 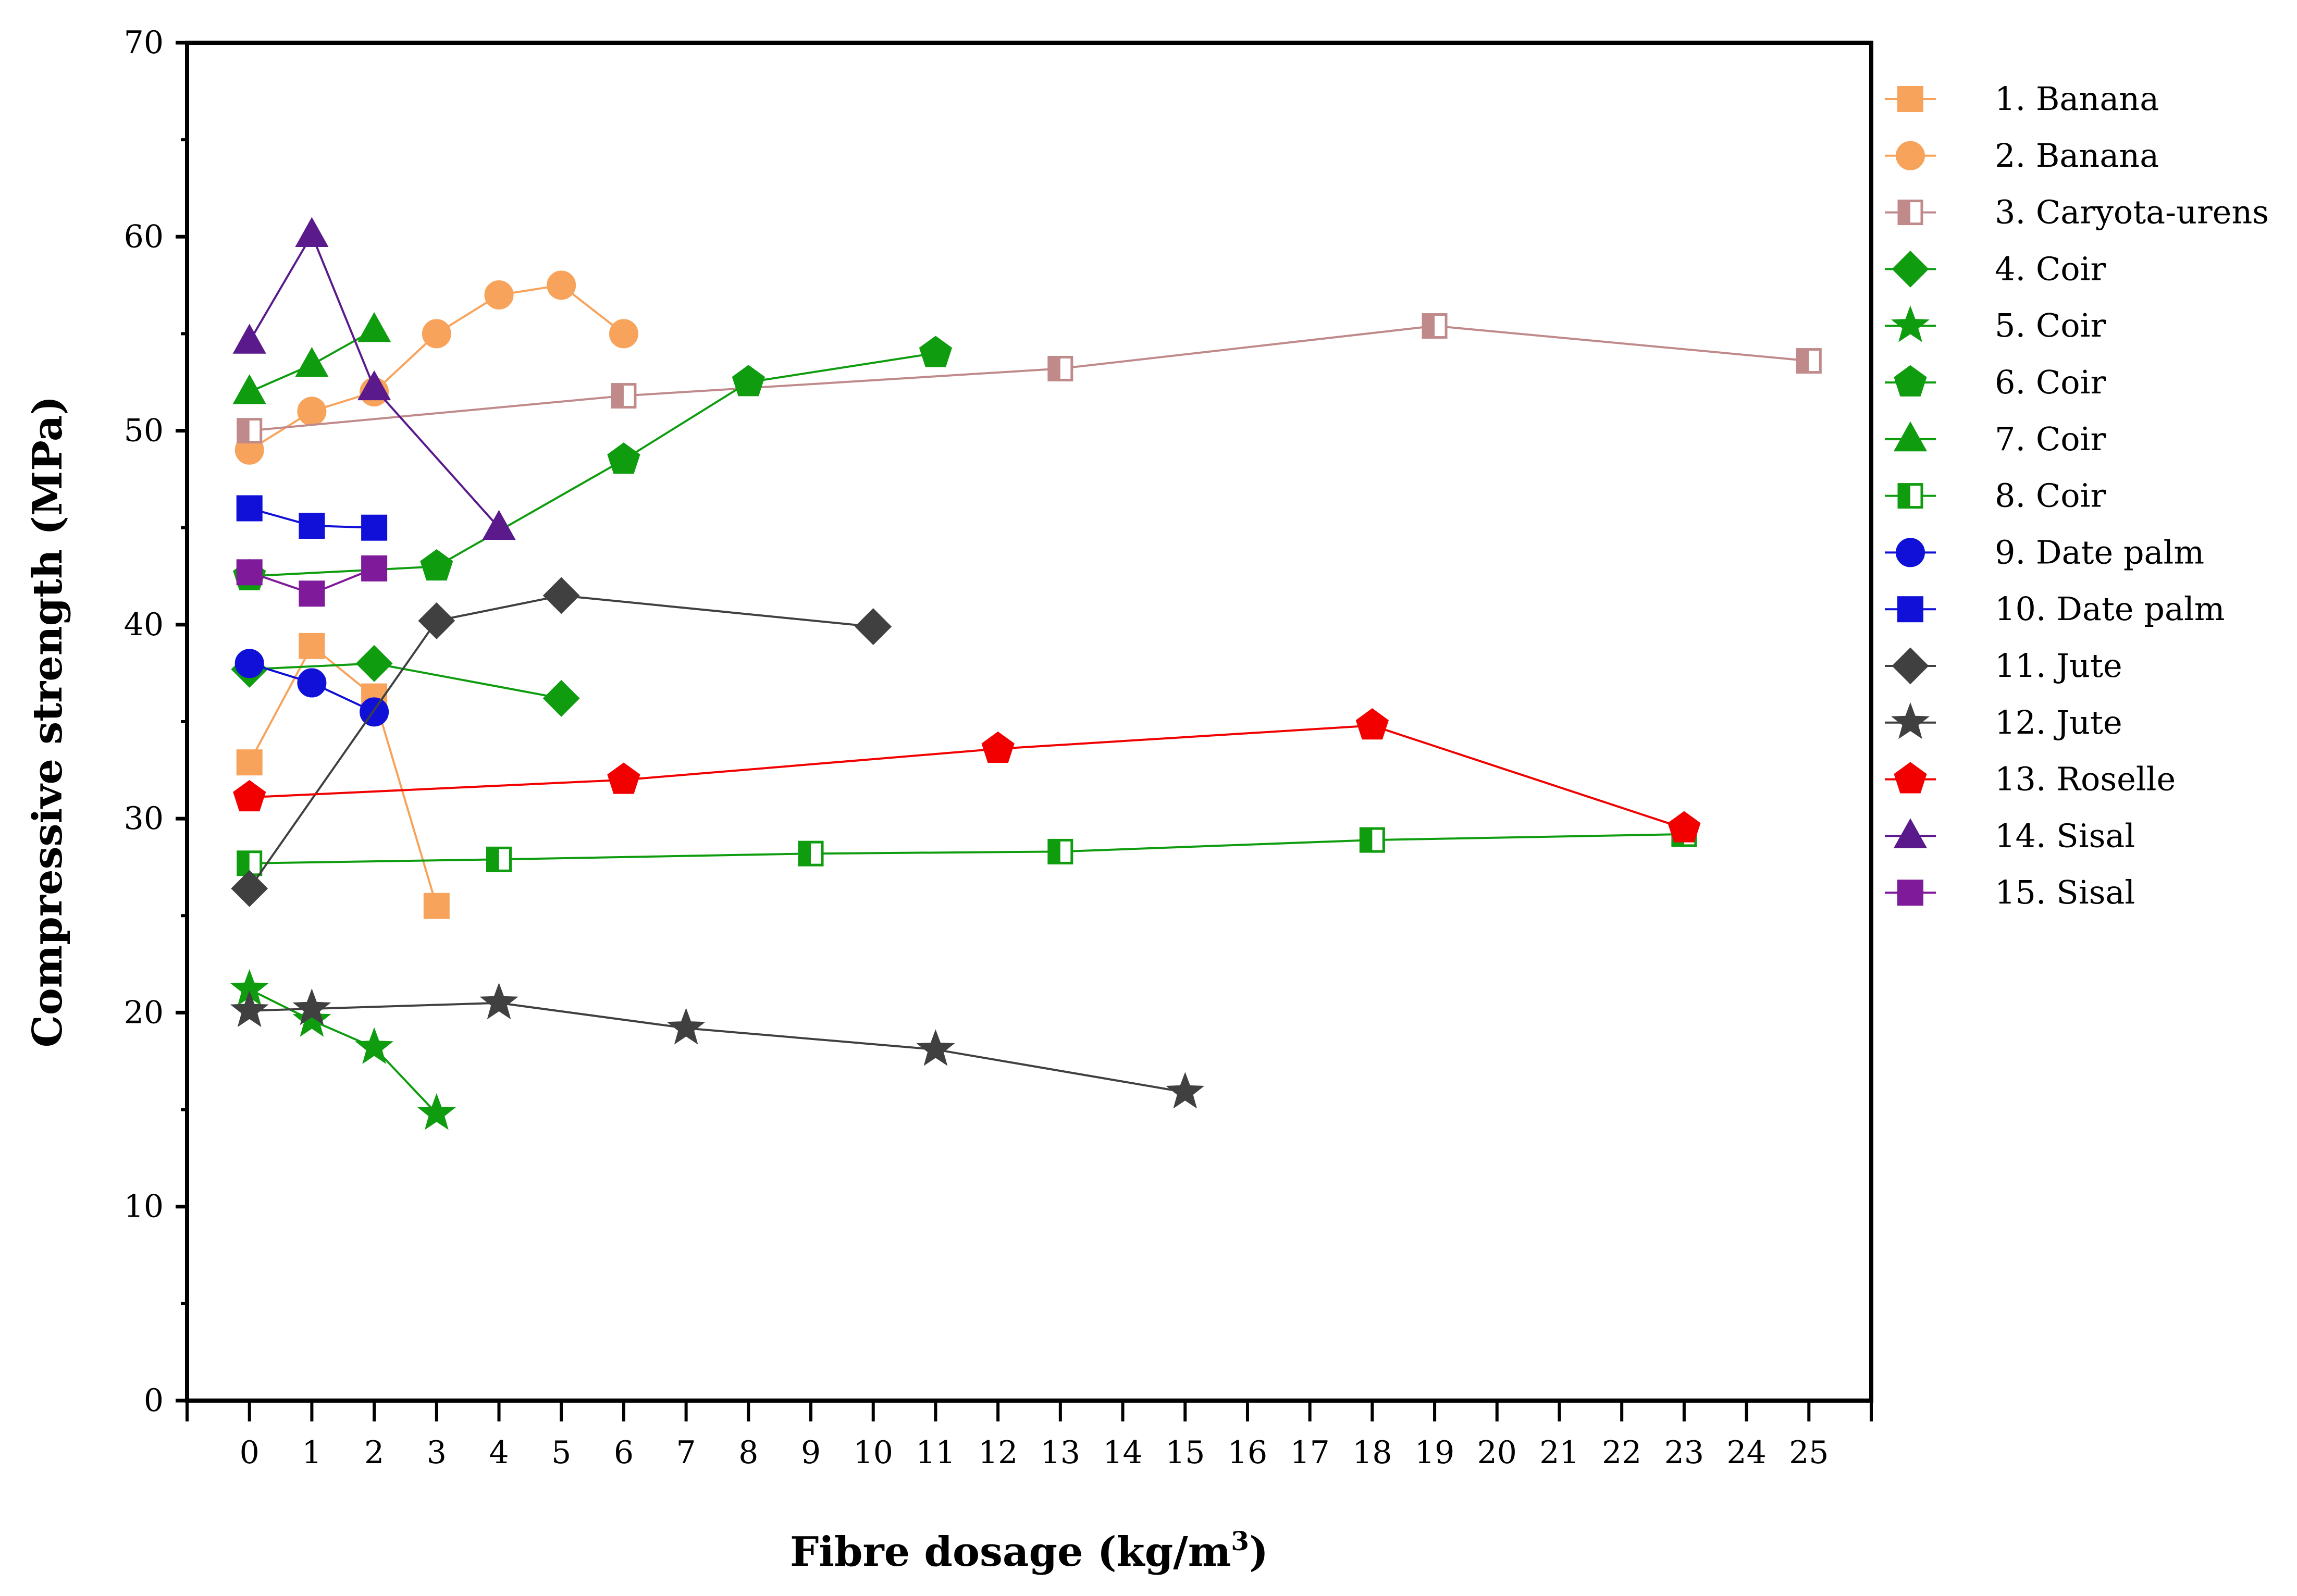 I want to click on x-tick-label: 17, so click(x=1309, y=1452).